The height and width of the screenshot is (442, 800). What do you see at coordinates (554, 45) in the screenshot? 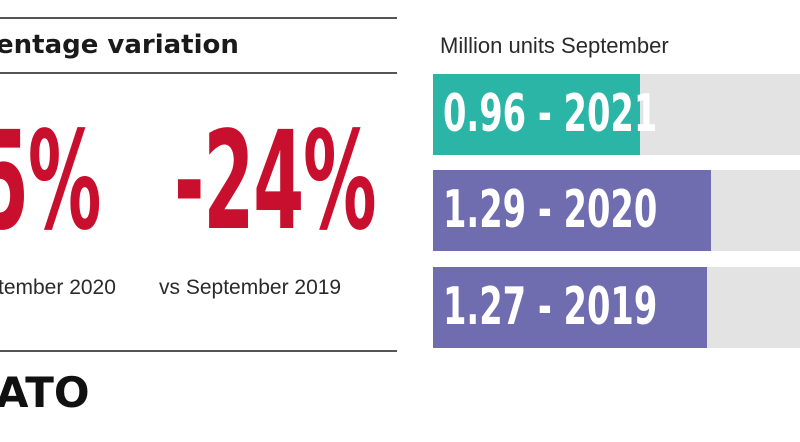
I see `chart-title: Million units September` at bounding box center [554, 45].